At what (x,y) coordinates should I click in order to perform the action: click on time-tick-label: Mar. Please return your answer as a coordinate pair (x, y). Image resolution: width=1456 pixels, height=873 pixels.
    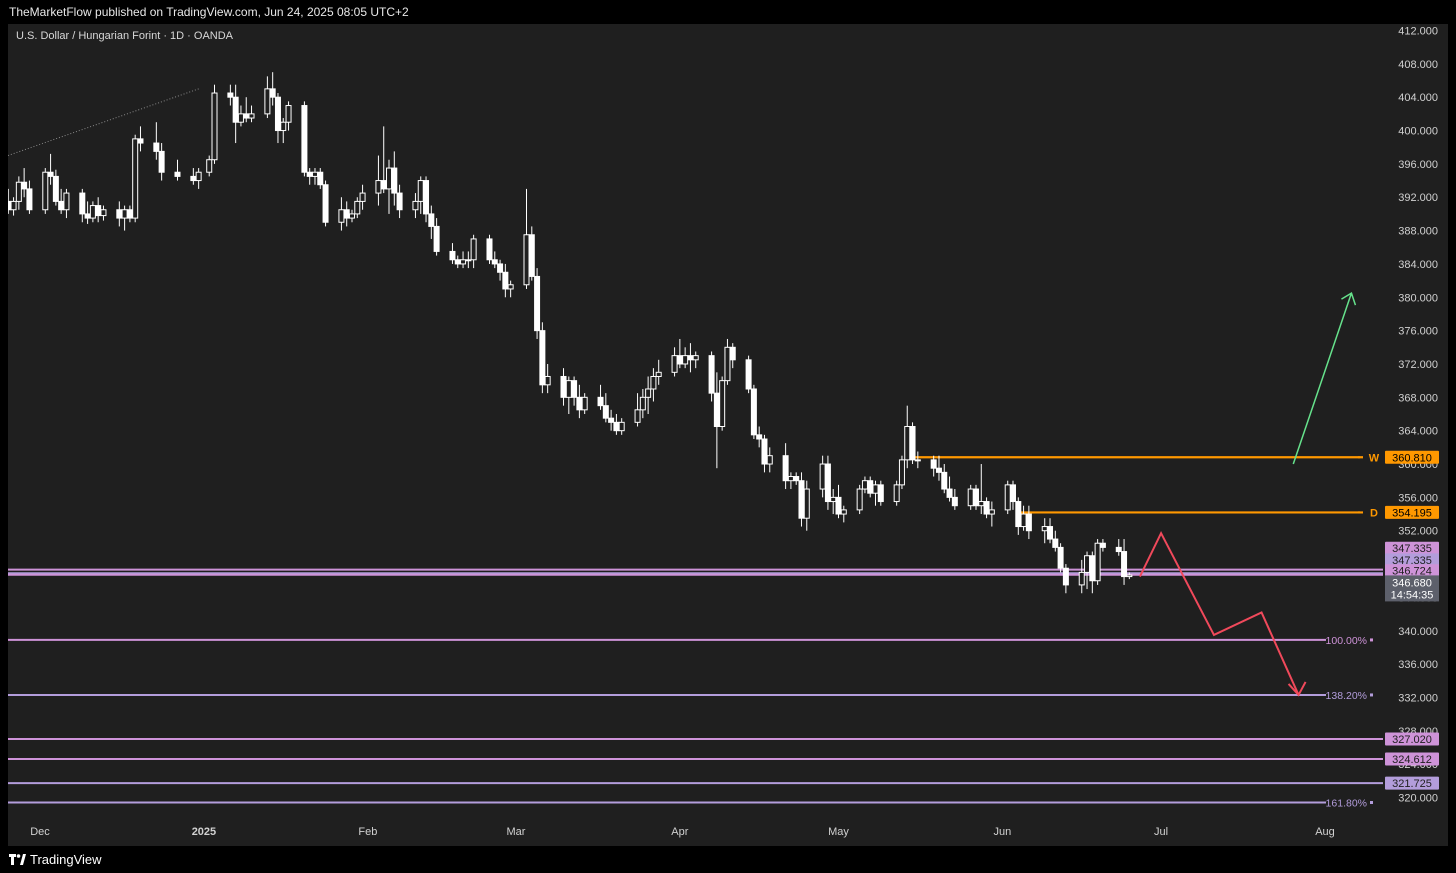
    Looking at the image, I should click on (515, 832).